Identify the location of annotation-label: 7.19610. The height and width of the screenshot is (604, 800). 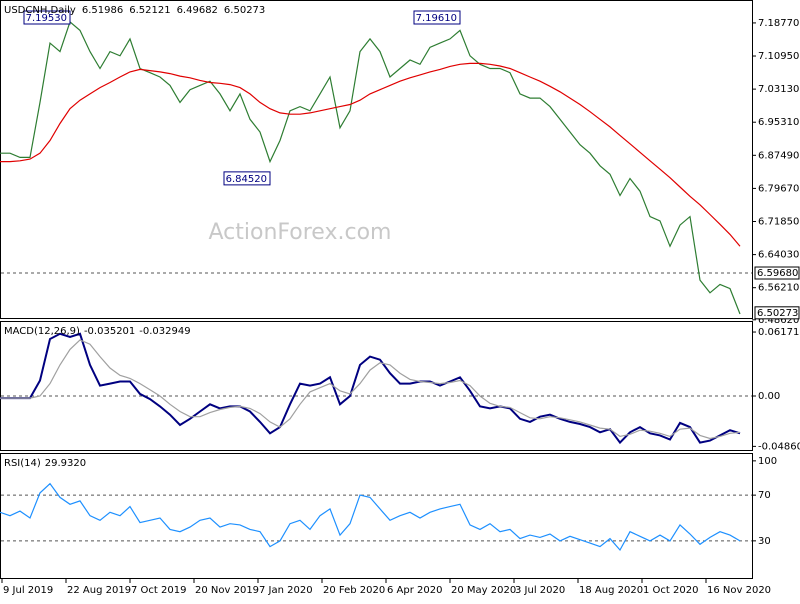
(436, 18).